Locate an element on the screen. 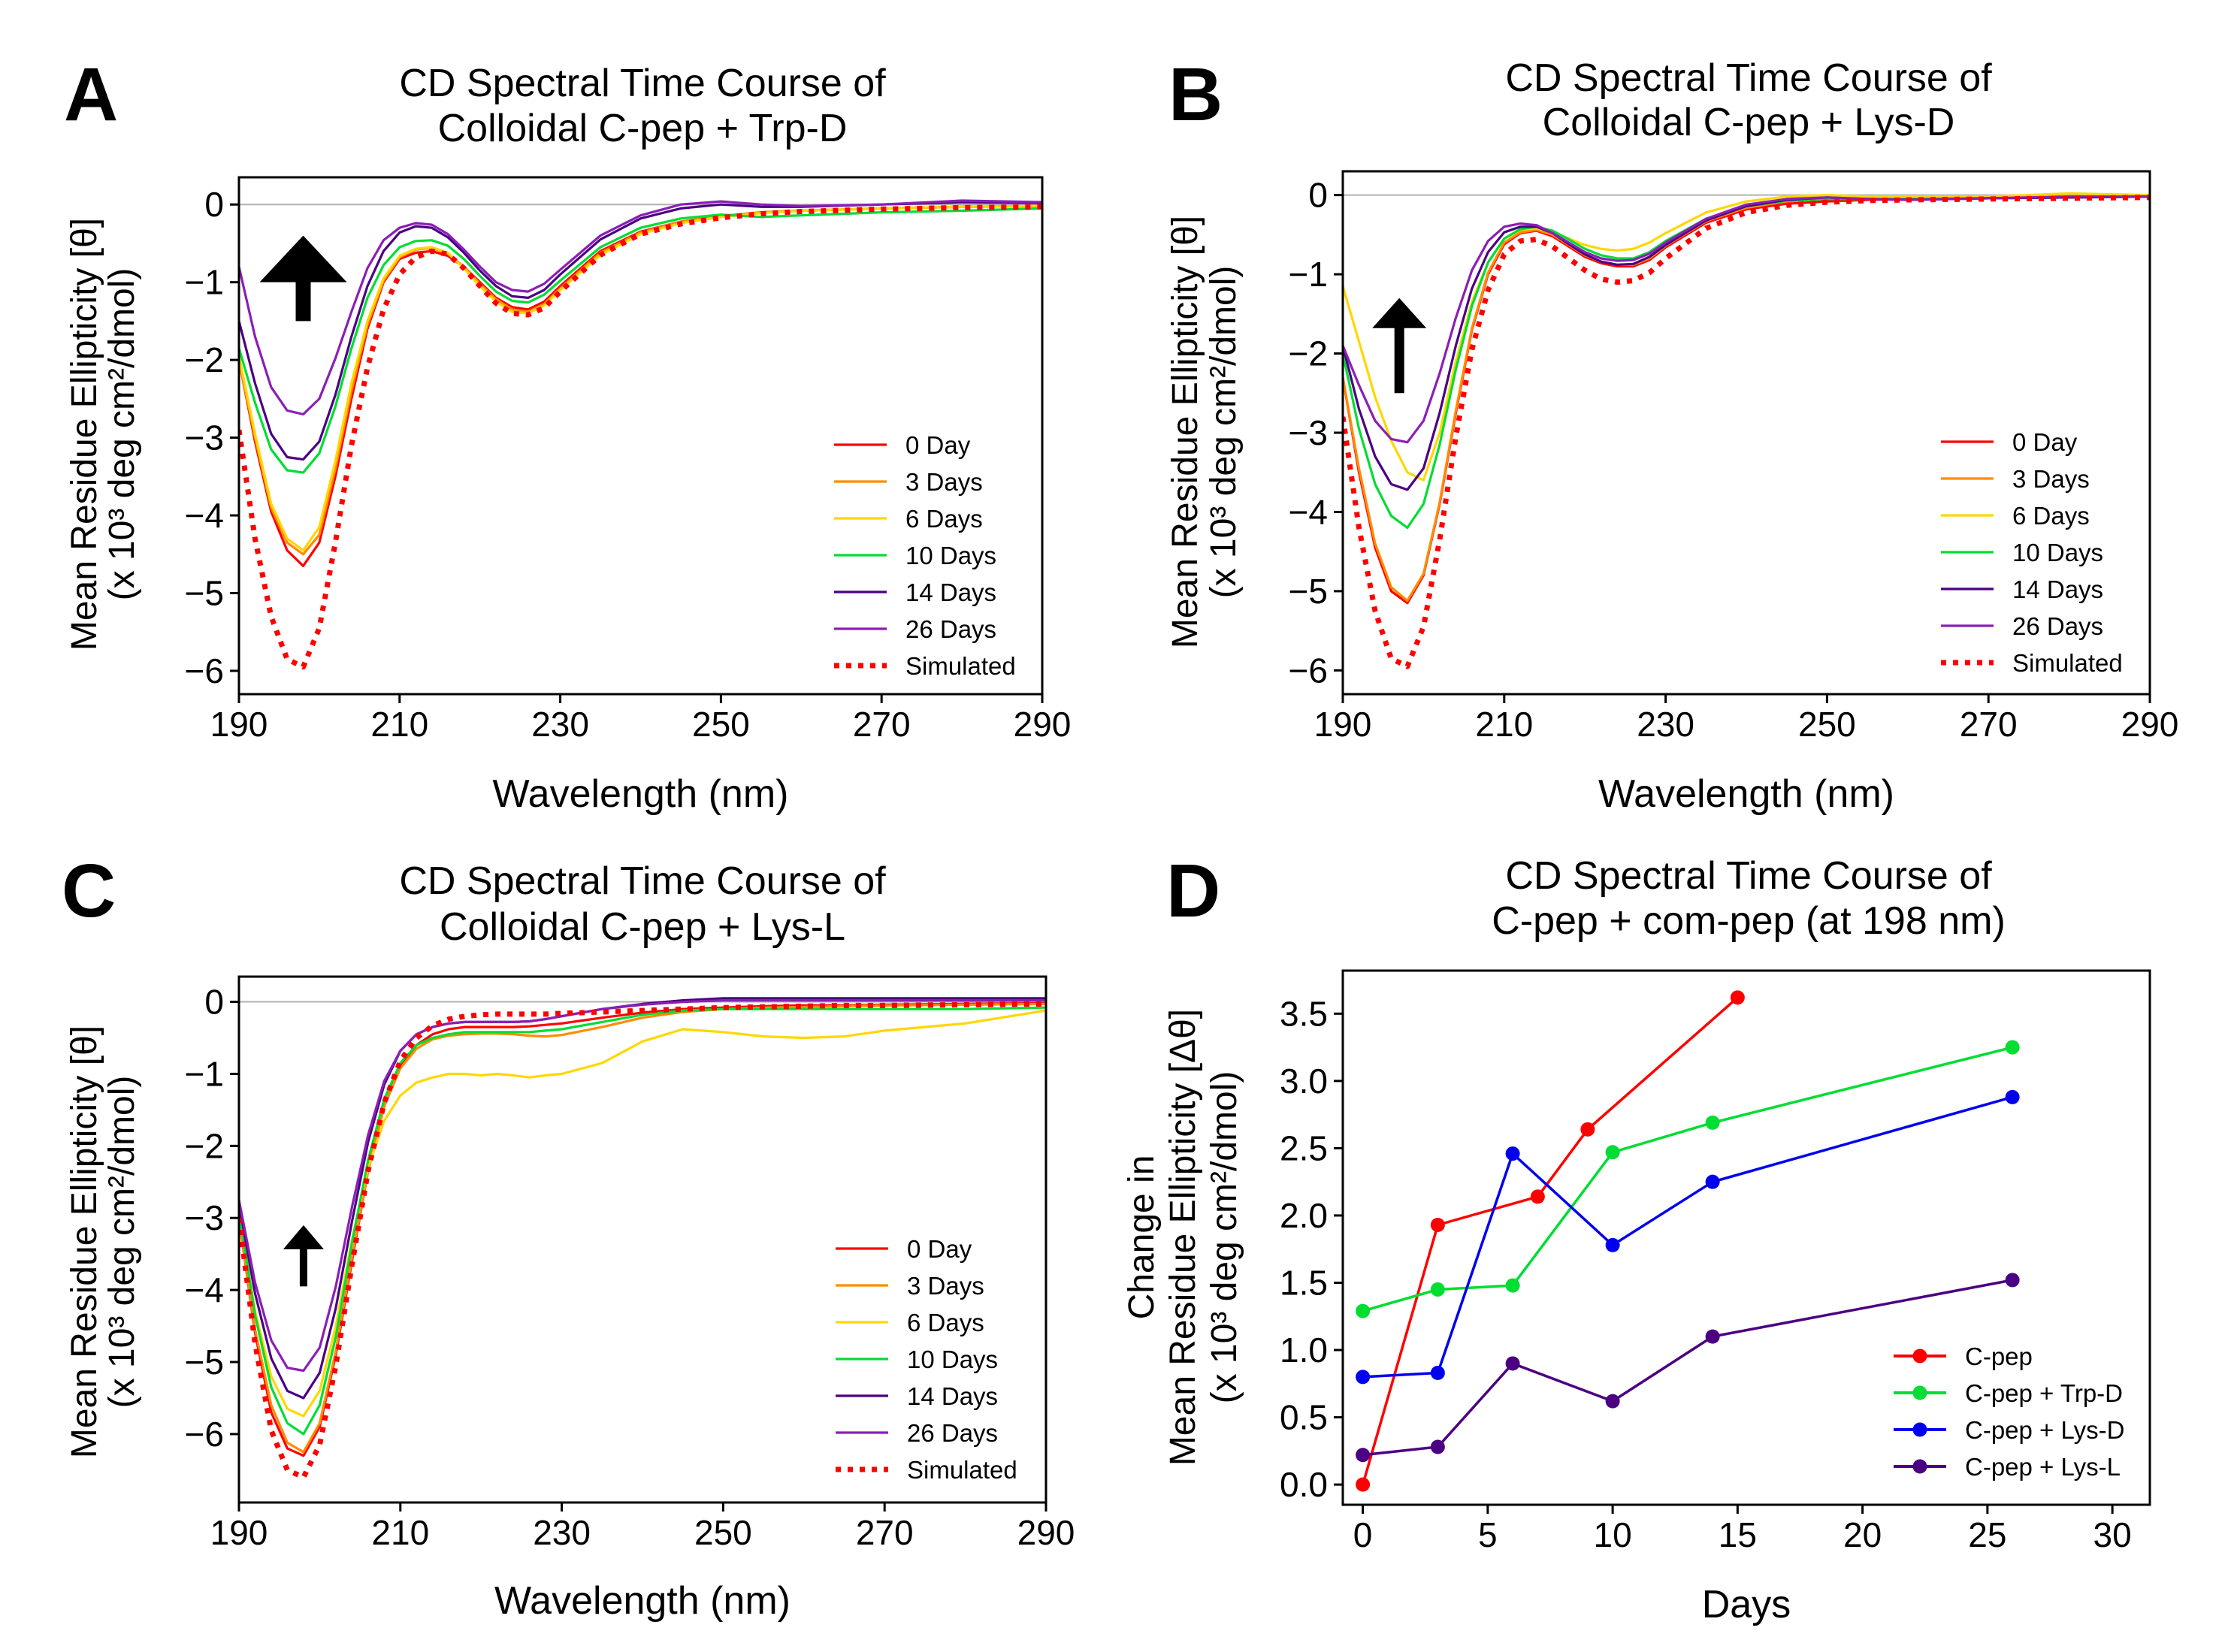 This screenshot has width=2228, height=1652. x-tick-label: 30 is located at coordinates (2112, 1535).